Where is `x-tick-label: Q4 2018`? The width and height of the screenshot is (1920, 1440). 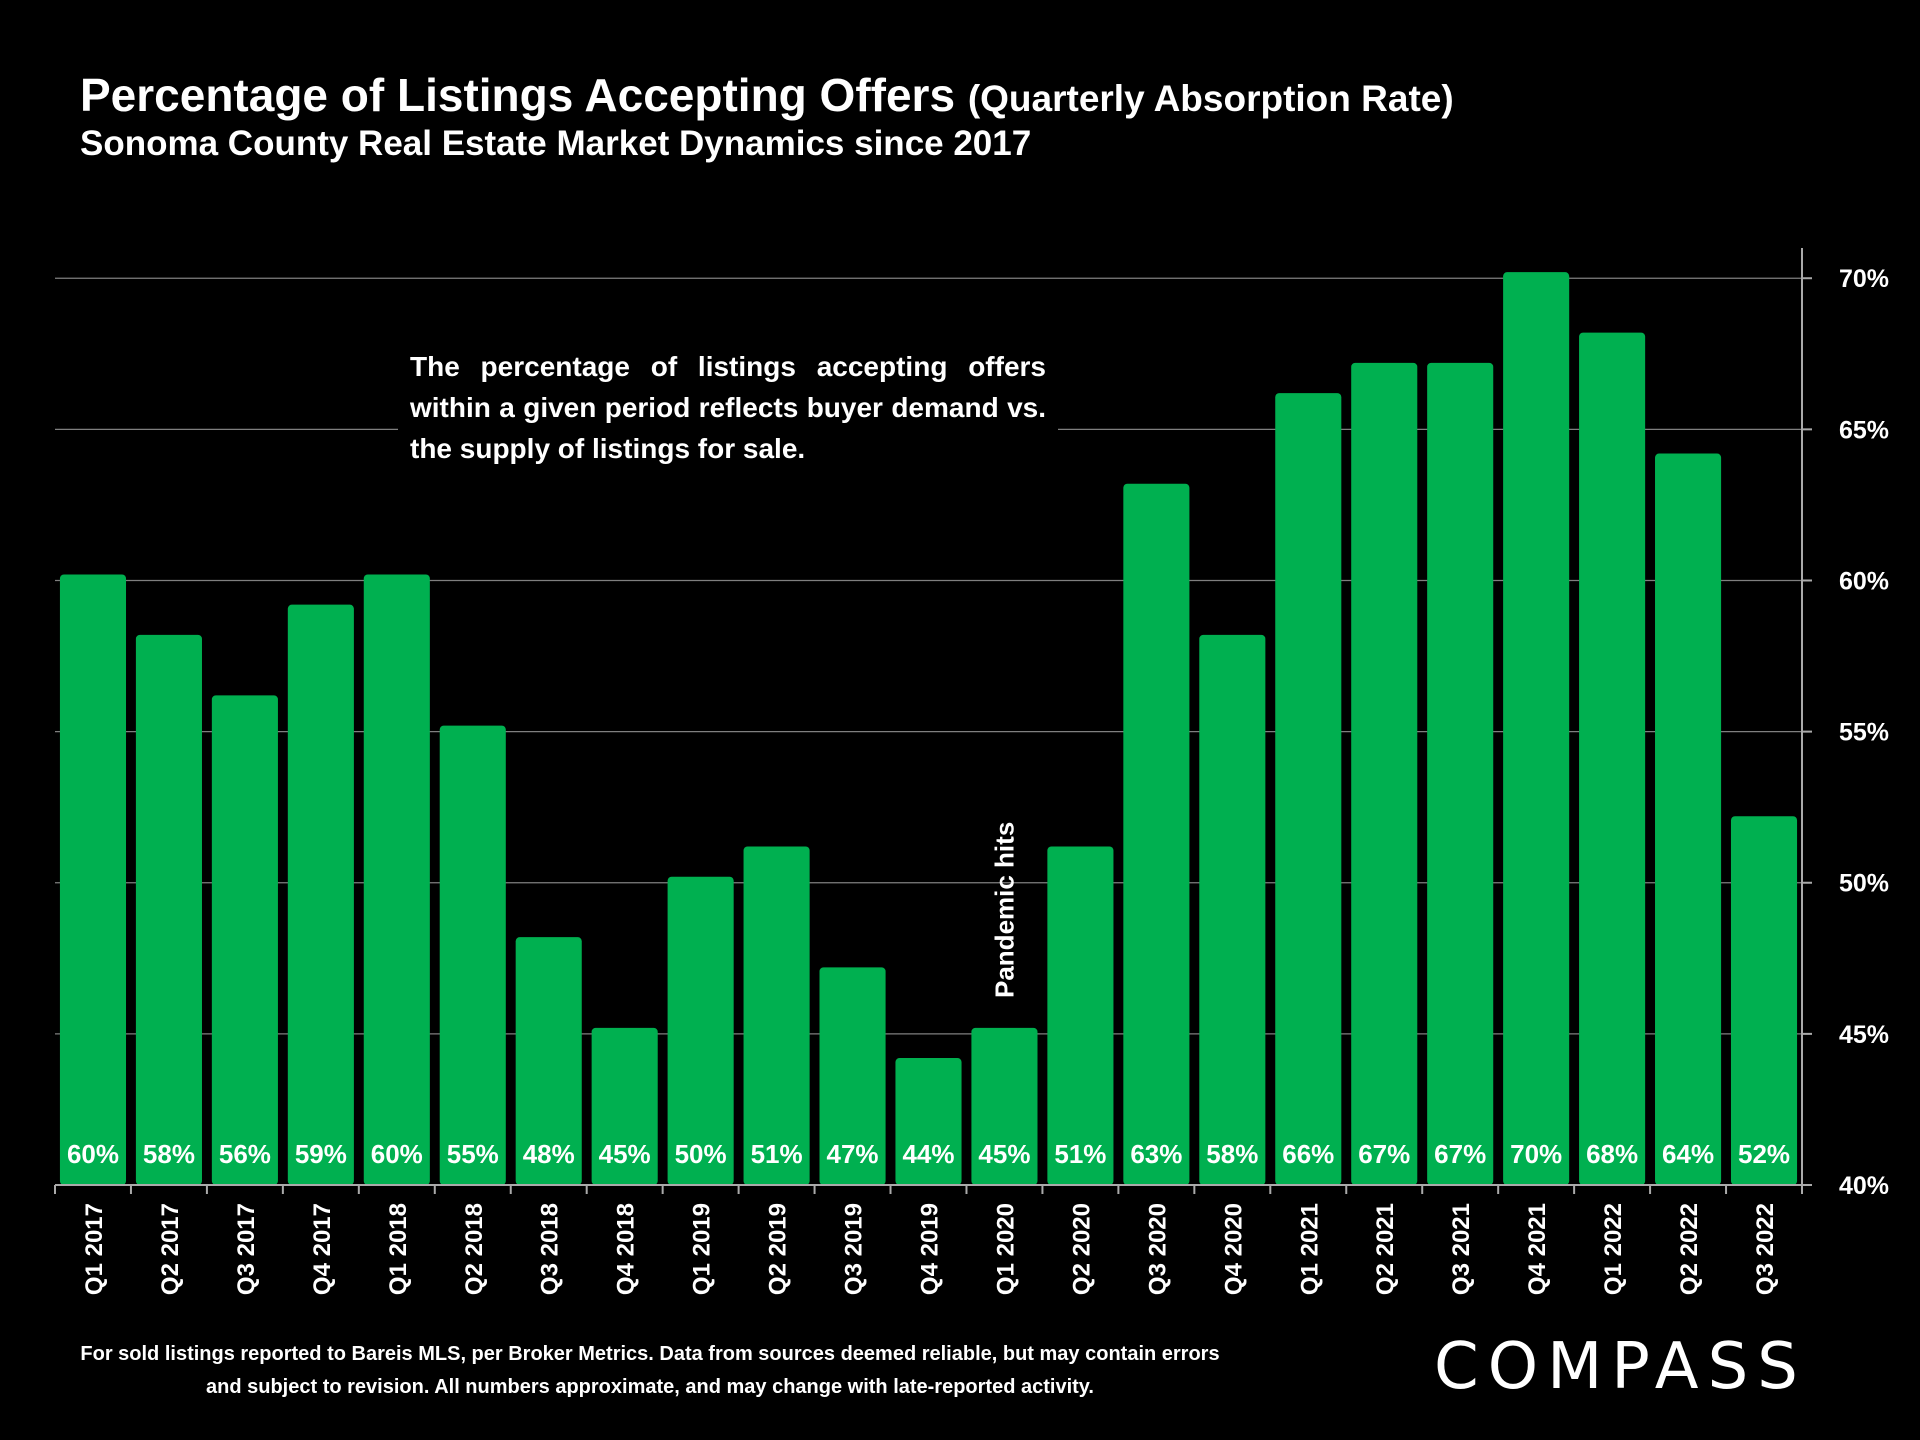 x-tick-label: Q4 2018 is located at coordinates (626, 1249).